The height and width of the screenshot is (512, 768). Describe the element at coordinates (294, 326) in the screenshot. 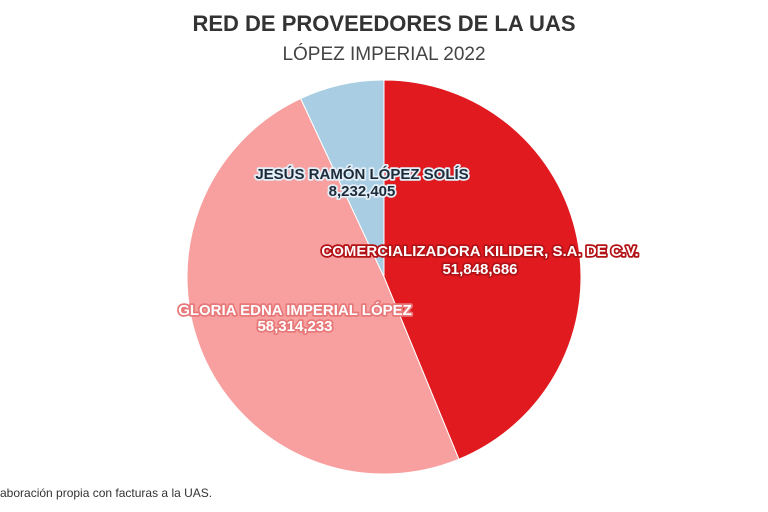

I see `slice-value: 58,314,233` at that location.